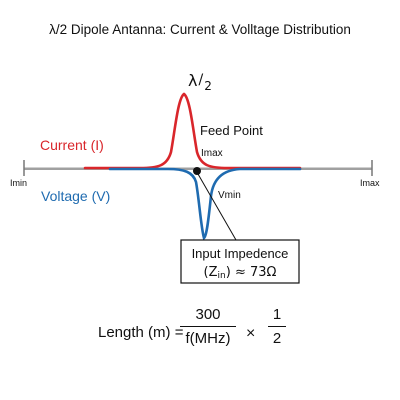 Image resolution: width=400 pixels, height=400 pixels. I want to click on formula-numerator-300: 300, so click(208, 316).